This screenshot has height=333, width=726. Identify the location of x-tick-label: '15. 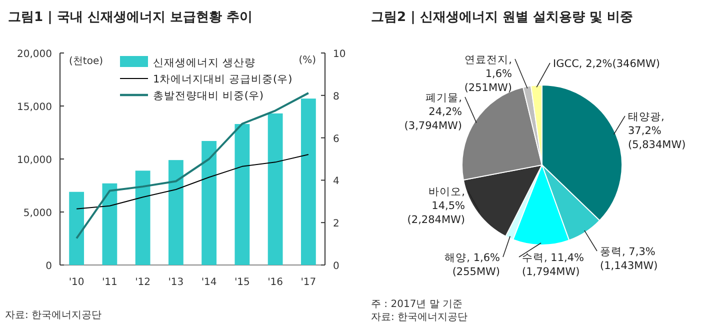
(242, 282).